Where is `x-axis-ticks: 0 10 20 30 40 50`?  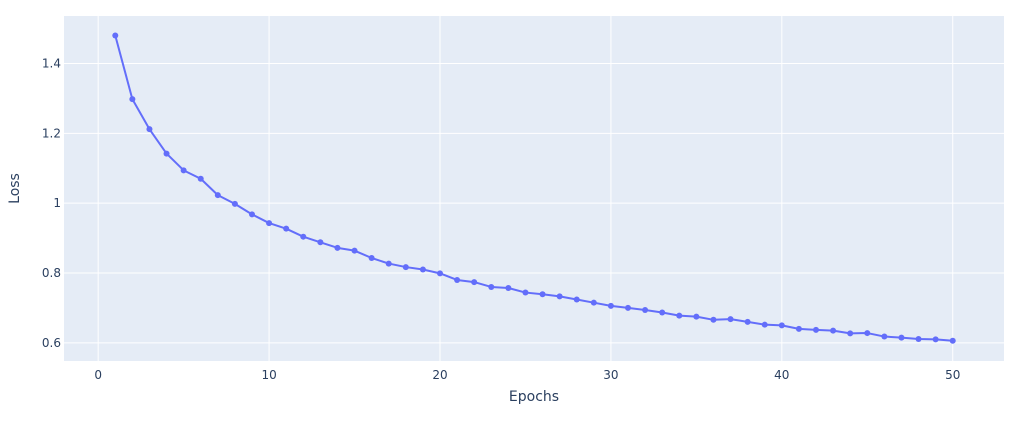 x-axis-ticks: 0 10 20 30 40 50 is located at coordinates (527, 375).